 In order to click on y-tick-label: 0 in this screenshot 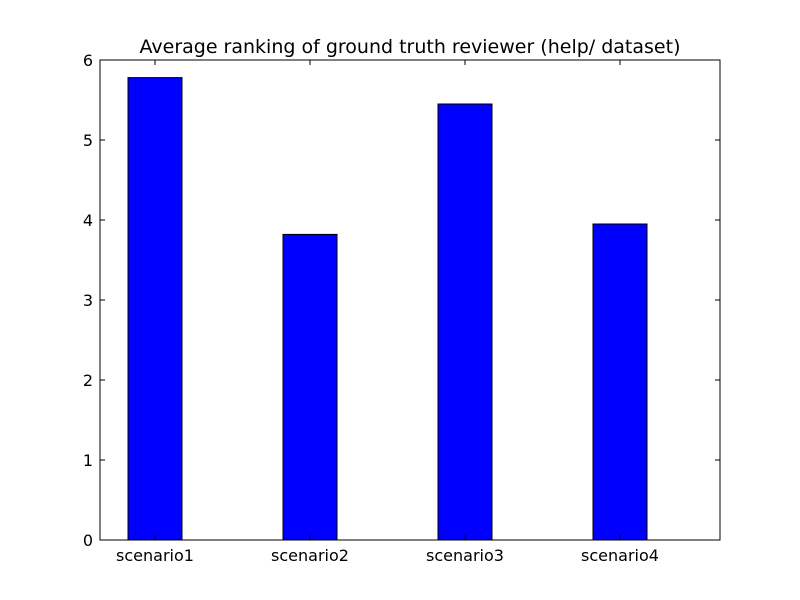, I will do `click(88, 540)`.